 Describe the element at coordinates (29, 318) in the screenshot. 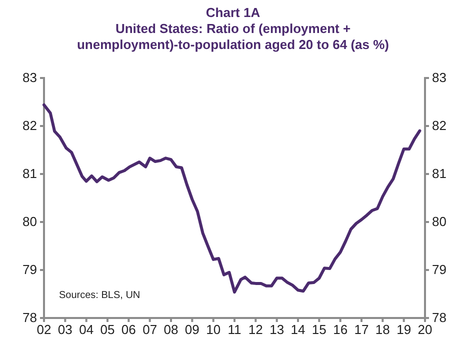

I see `y-tick-label: 78` at that location.